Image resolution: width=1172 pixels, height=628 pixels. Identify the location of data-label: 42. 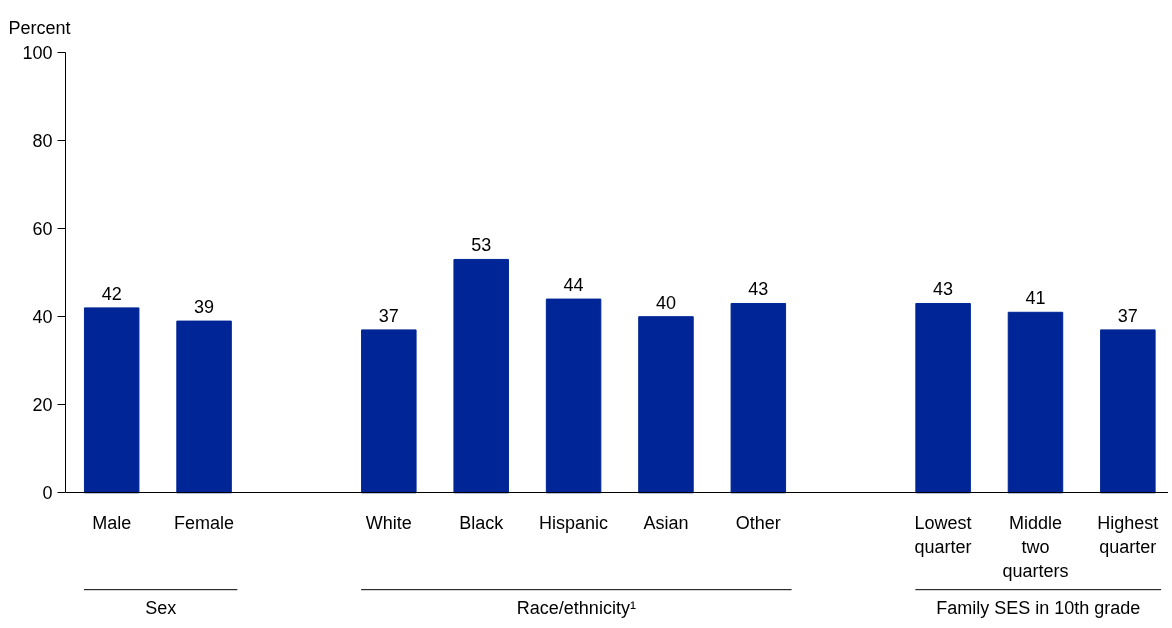
(111, 293).